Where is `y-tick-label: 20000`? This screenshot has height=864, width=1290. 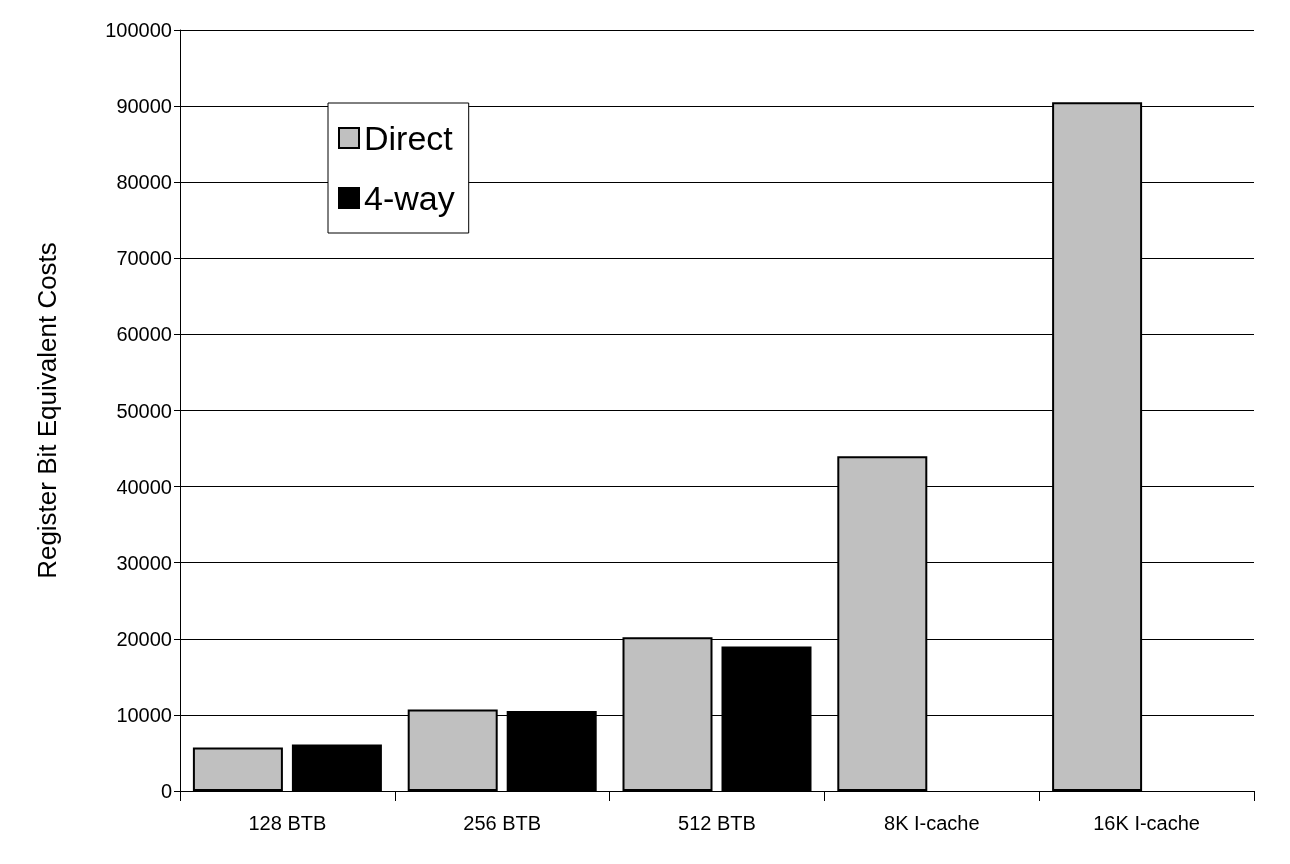
y-tick-label: 20000 is located at coordinates (144, 638).